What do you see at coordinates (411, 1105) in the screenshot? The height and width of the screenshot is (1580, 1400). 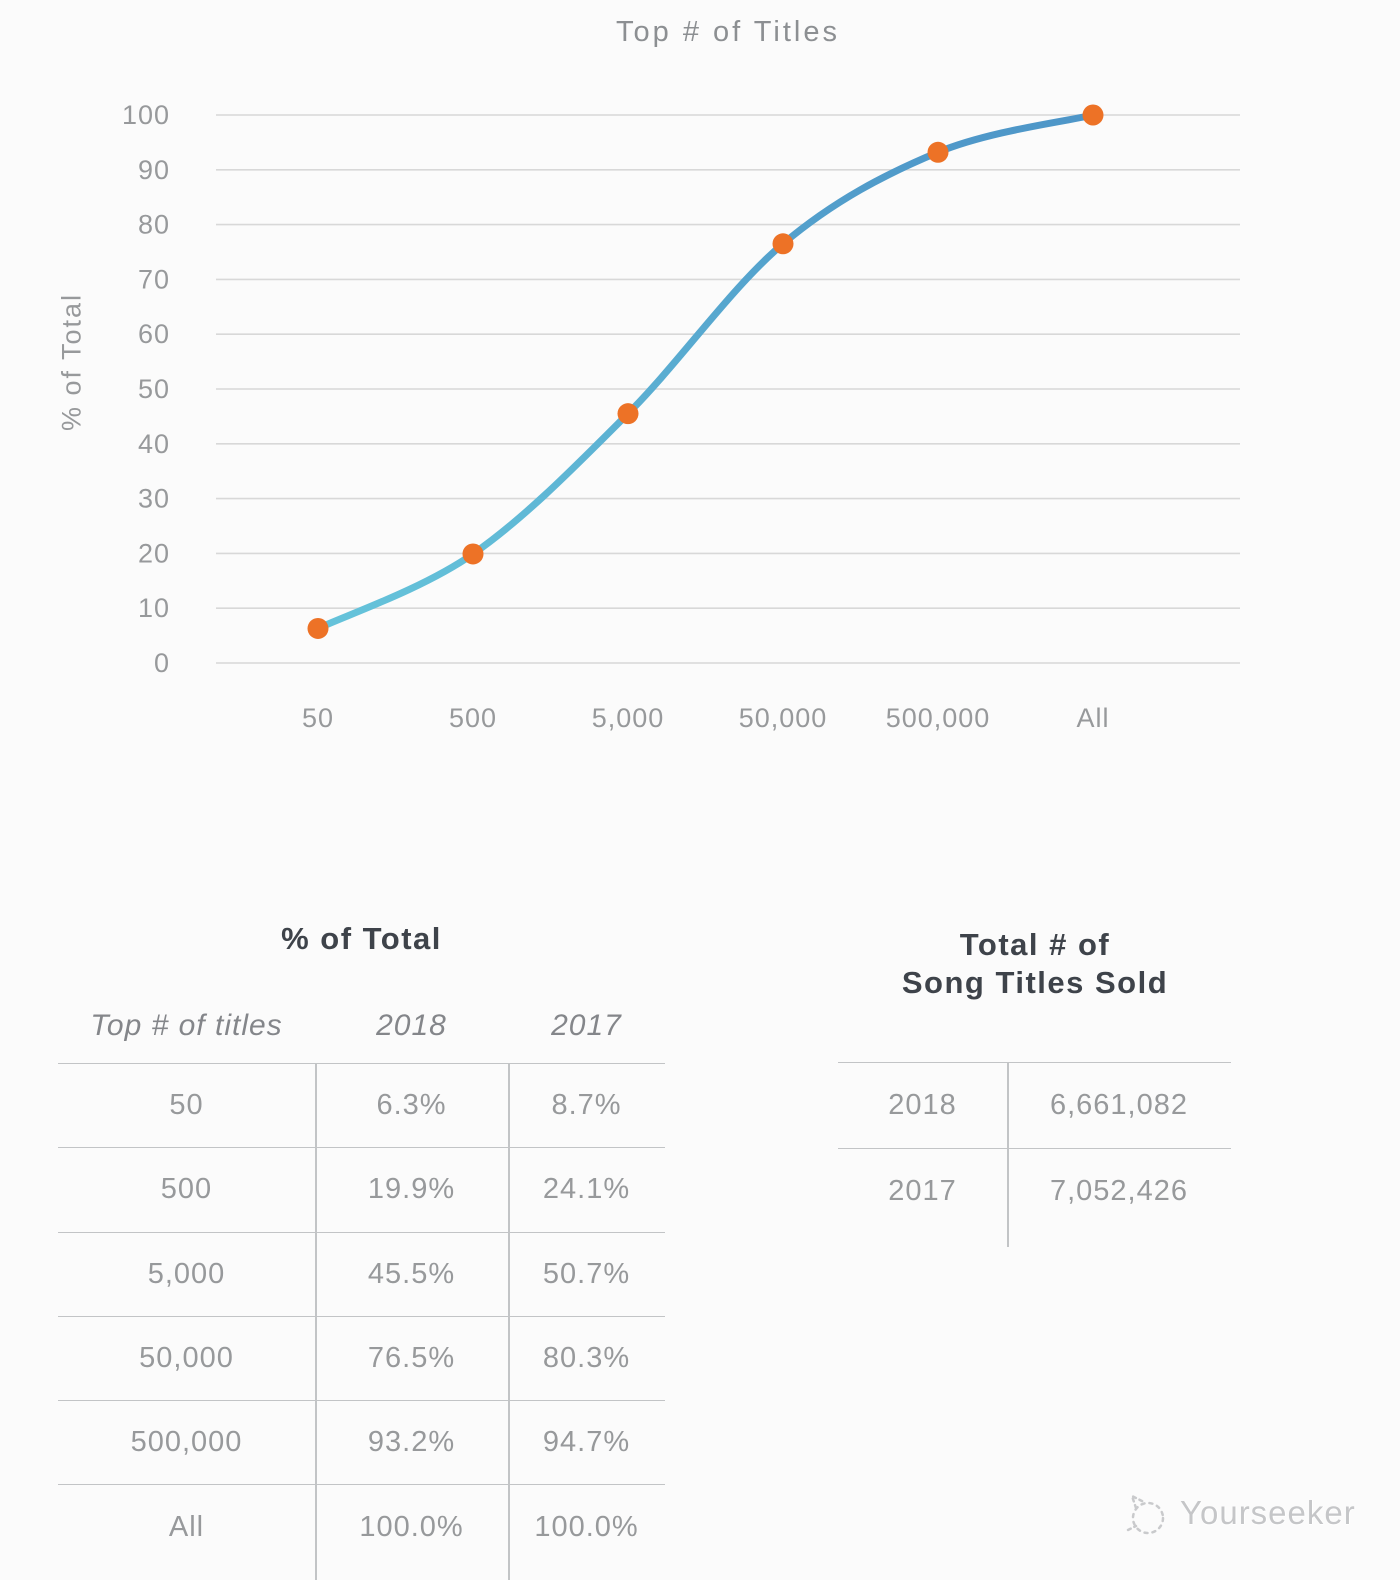 I see `value-2018: 6.3%` at bounding box center [411, 1105].